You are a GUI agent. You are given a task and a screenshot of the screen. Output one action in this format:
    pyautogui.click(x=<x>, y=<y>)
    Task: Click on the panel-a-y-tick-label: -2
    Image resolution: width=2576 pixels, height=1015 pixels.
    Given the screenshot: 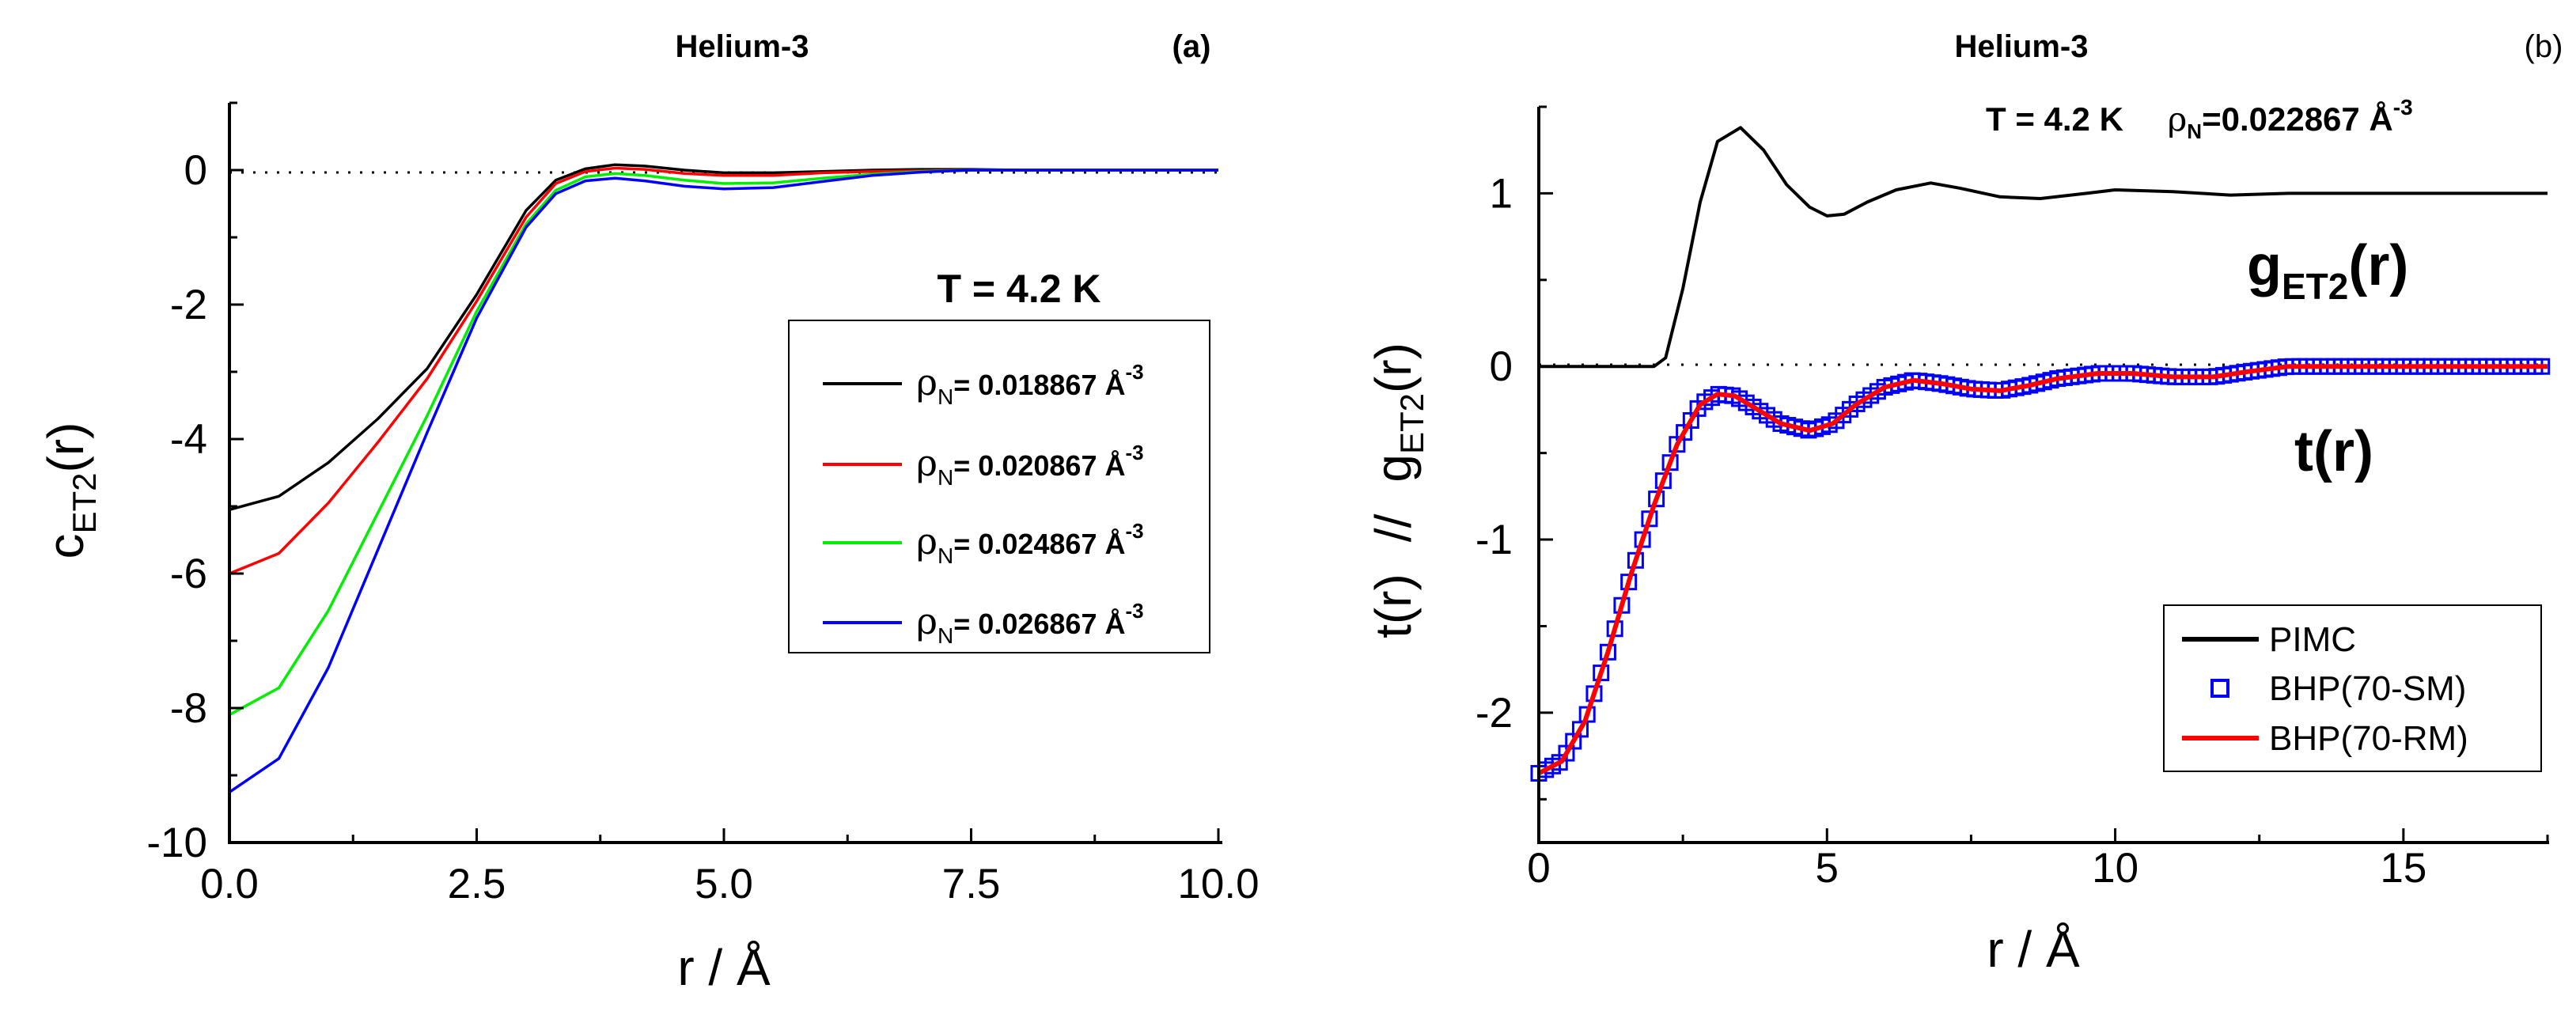 What is the action you would take?
    pyautogui.click(x=188, y=305)
    